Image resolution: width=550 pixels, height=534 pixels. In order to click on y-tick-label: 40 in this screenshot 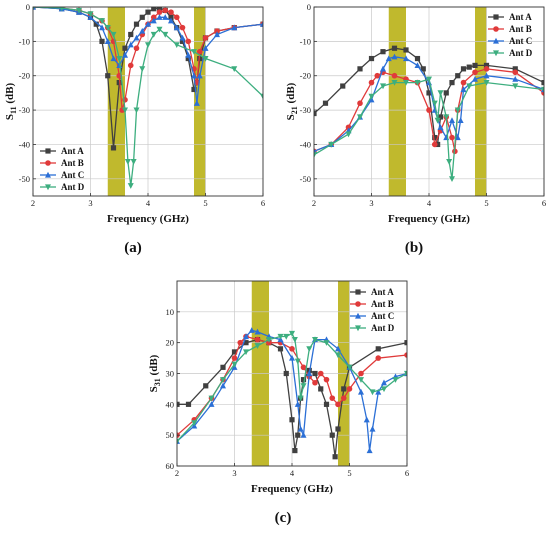, I will do `click(170, 404)`.